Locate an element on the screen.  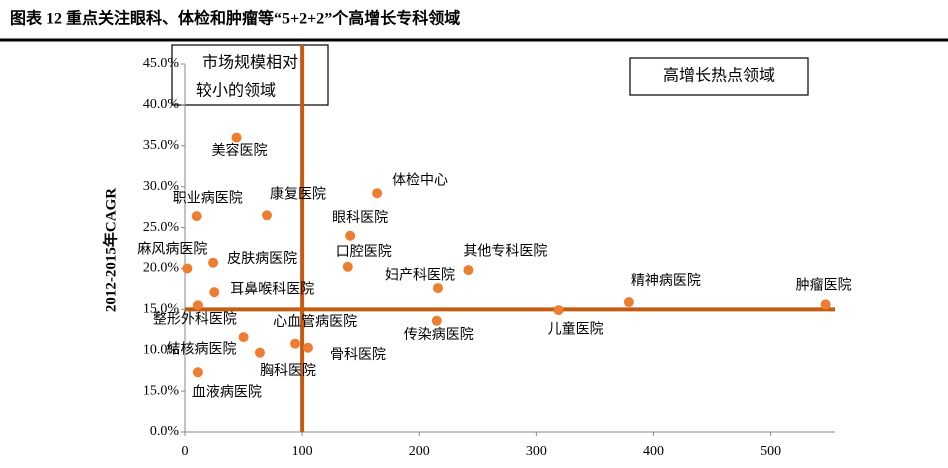
annotation-box is located at coordinates (719, 76).